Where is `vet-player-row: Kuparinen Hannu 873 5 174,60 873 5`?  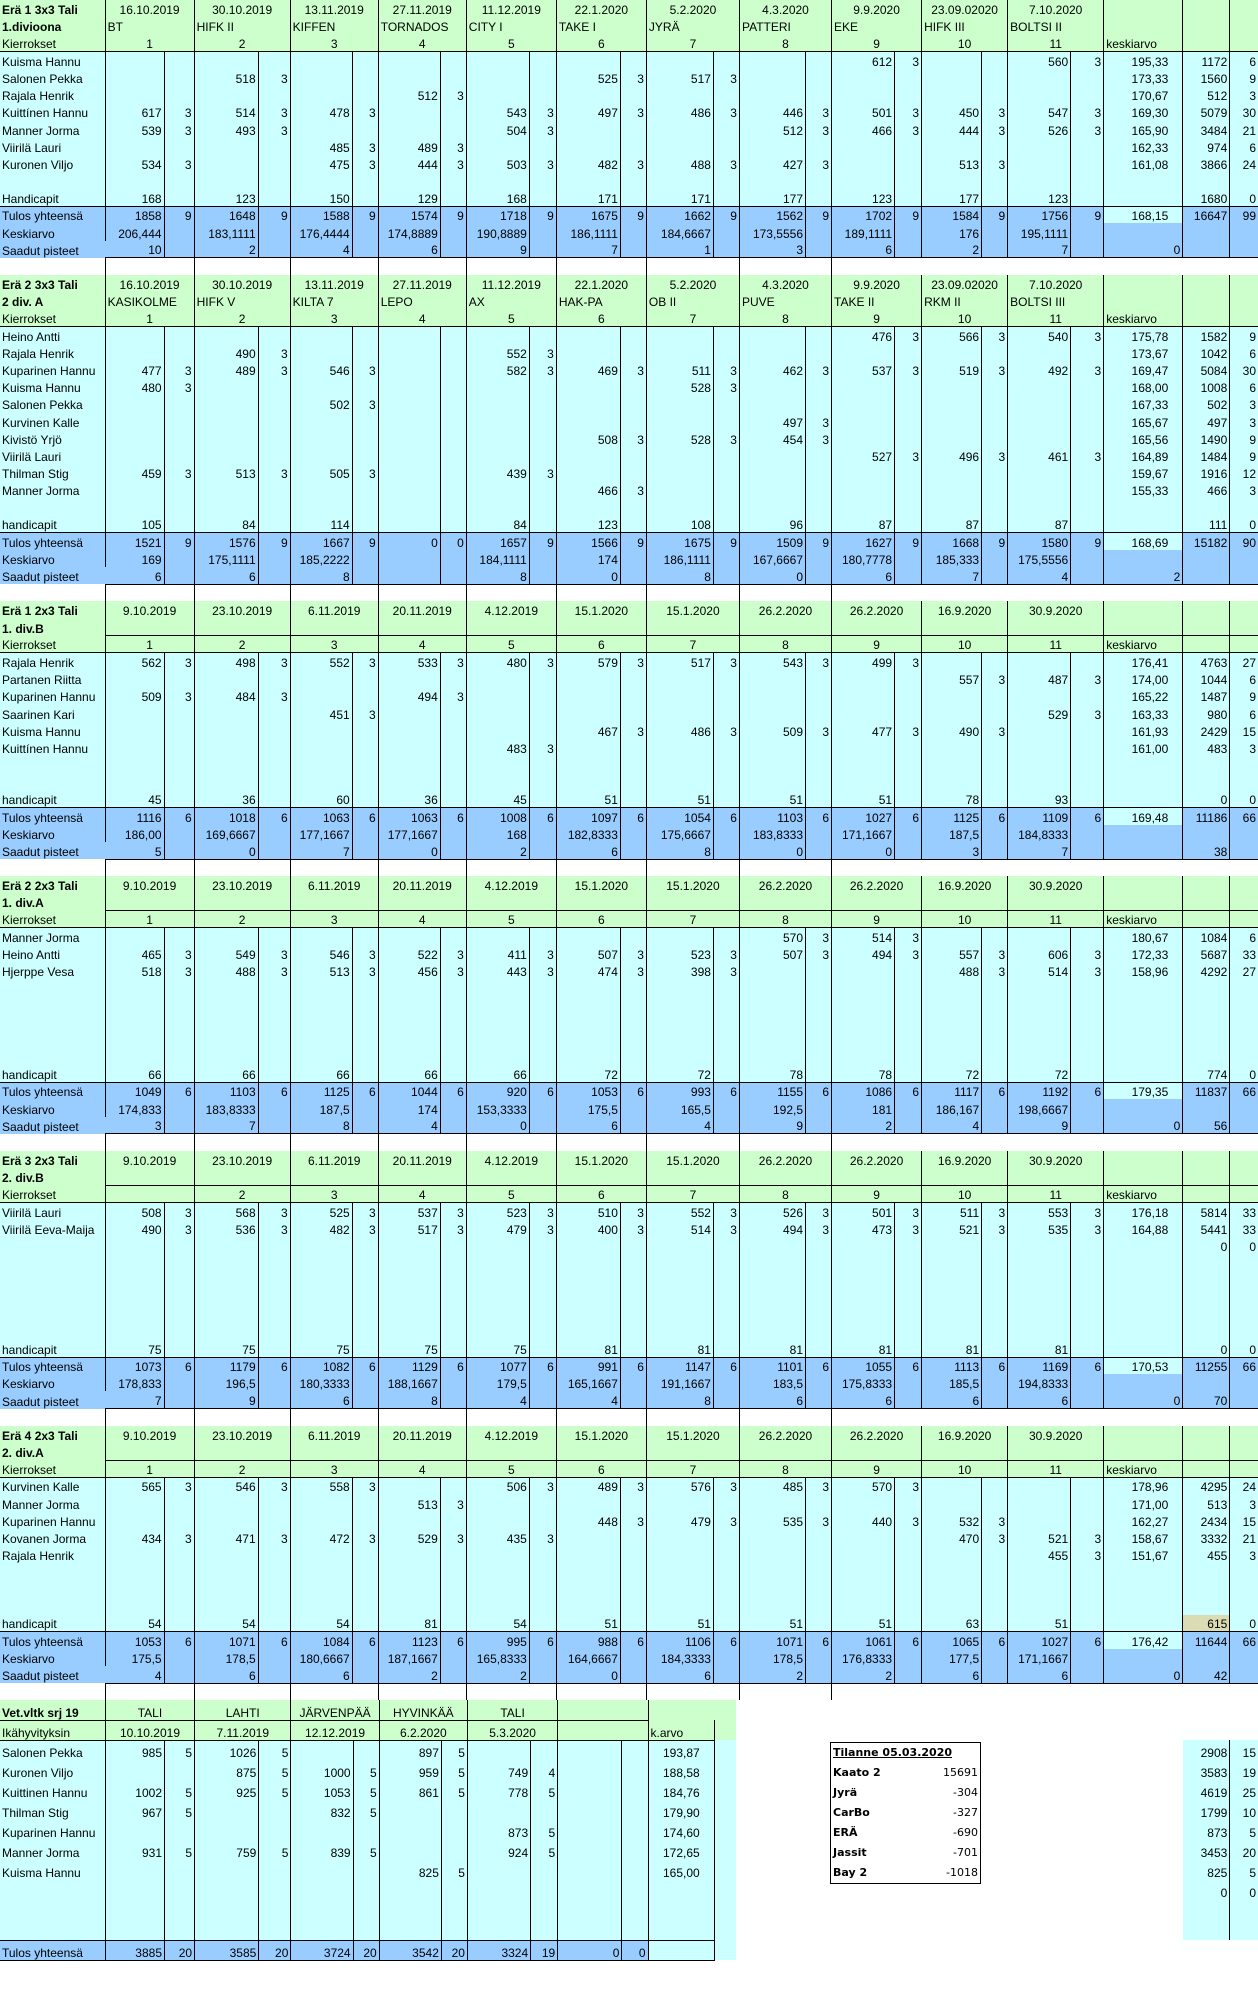 vet-player-row: Kuparinen Hannu 873 5 174,60 873 5 is located at coordinates (629, 1830).